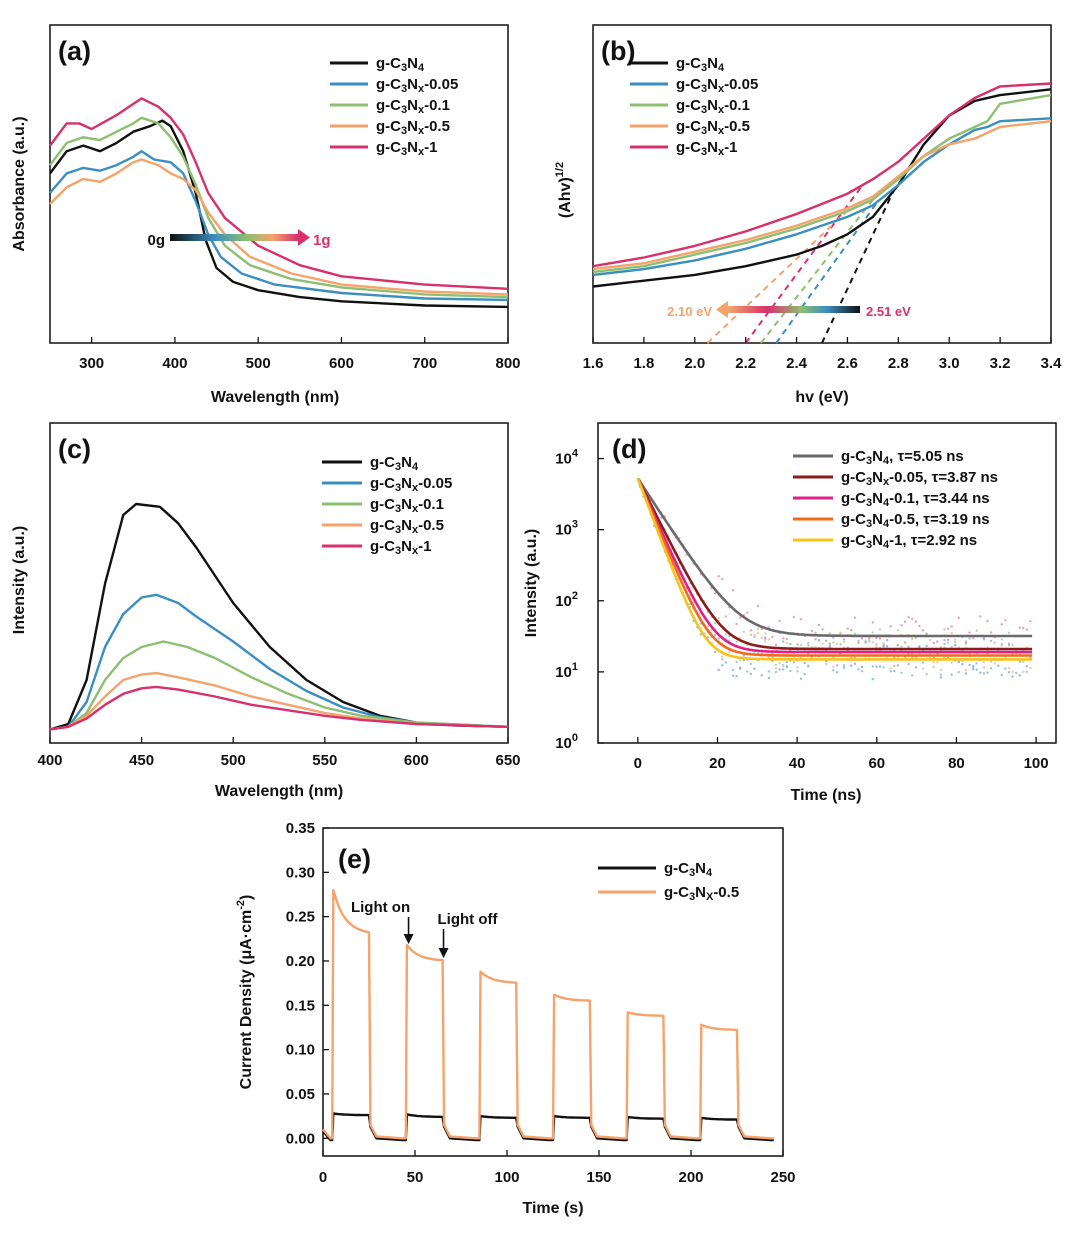 The width and height of the screenshot is (1080, 1234). I want to click on panel-d-legend-legend-value: =3.19 ns, so click(960, 519).